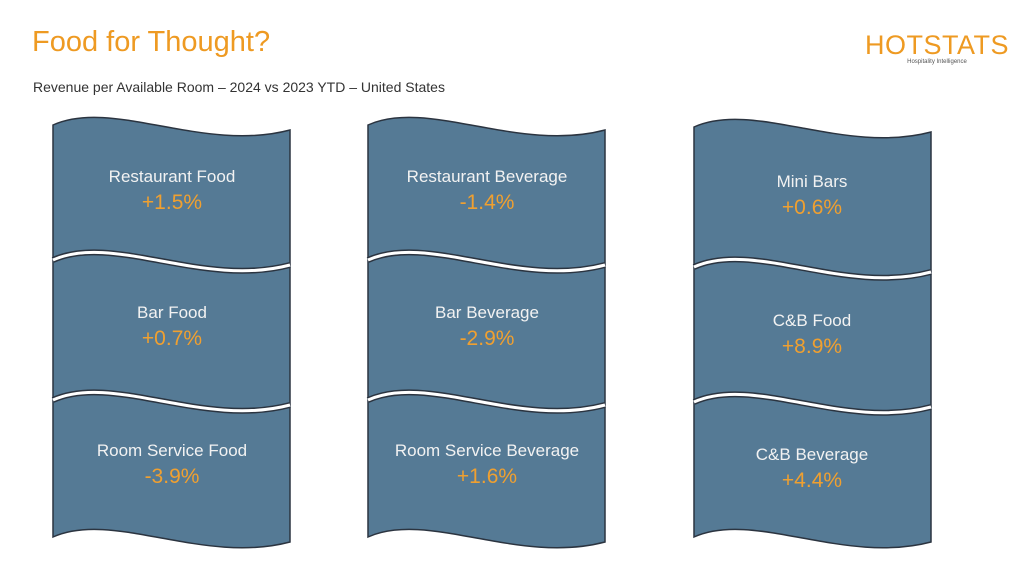  I want to click on tile-bar-beverage: Bar Beverage -2.9%, so click(487, 327).